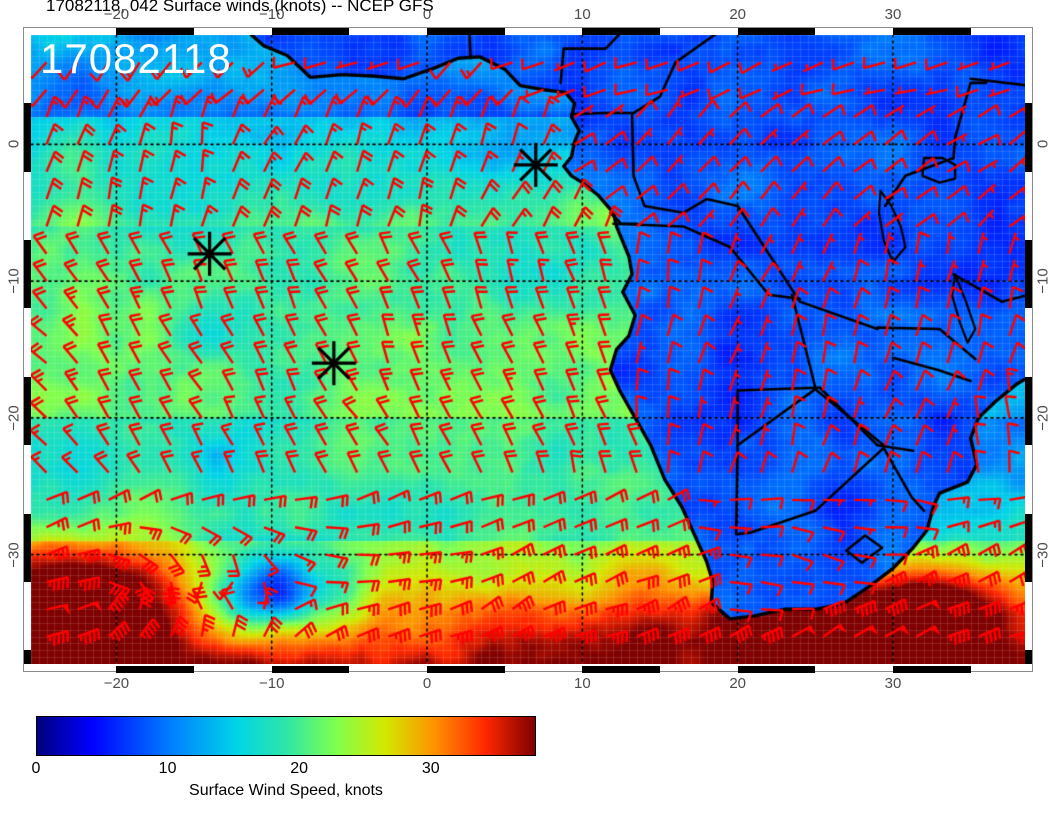 This screenshot has height=816, width=1056. I want to click on x-tick-bottom-0: −20, so click(116, 683).